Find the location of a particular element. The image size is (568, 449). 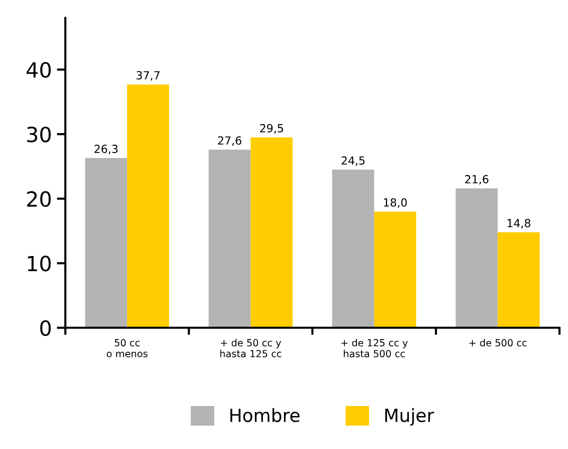

data-label: 14,8 is located at coordinates (519, 223).